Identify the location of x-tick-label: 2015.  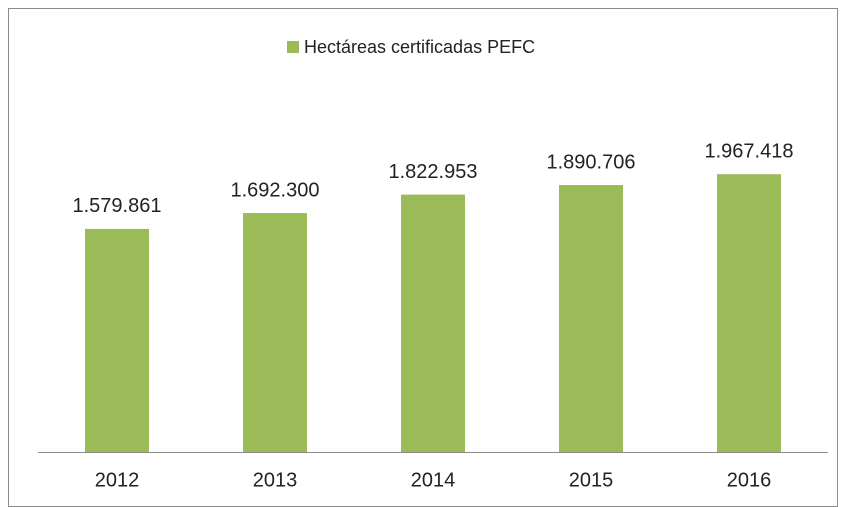
(591, 480).